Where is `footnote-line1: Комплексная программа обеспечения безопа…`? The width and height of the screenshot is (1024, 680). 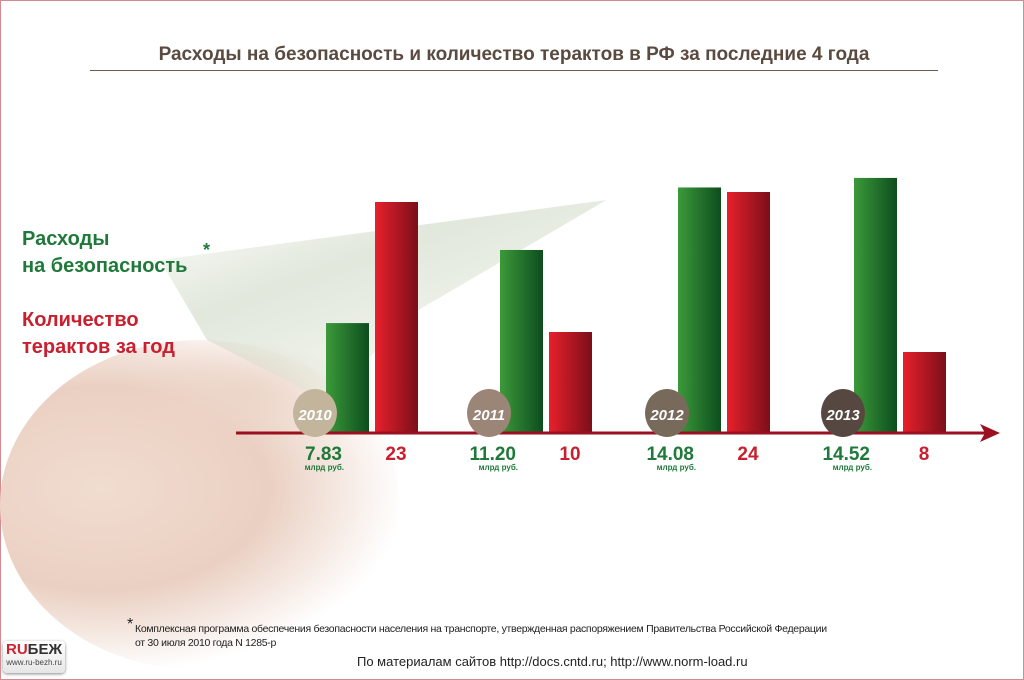 footnote-line1: Комплексная программа обеспечения безопа… is located at coordinates (481, 629).